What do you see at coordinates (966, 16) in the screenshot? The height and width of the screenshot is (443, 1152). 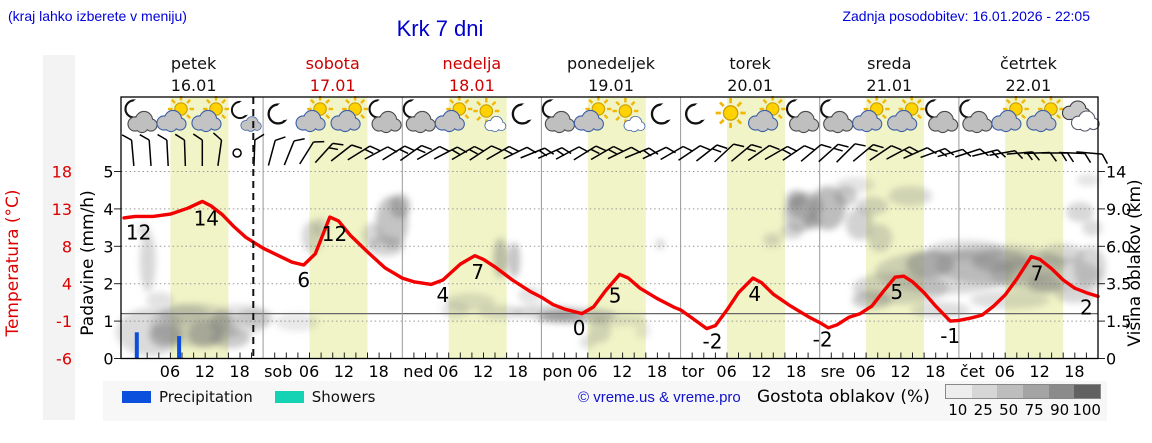 I see `last-updated-text: Zadnja posodobitev: 16.01.2026 - 22:05` at bounding box center [966, 16].